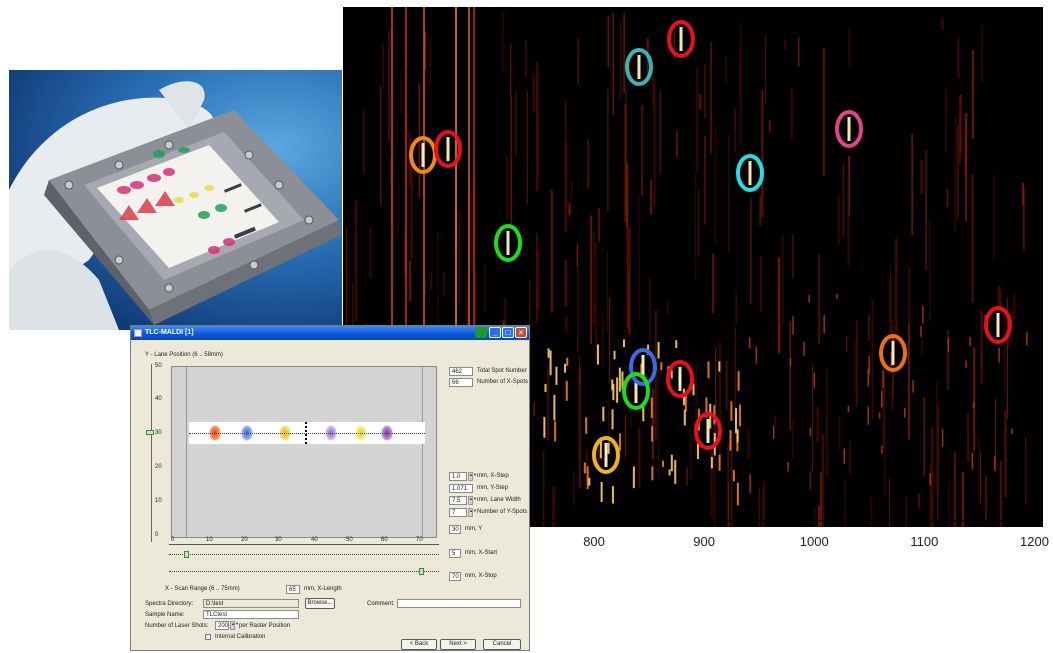  Describe the element at coordinates (251, 614) in the screenshot. I see `sample-name-input: TLCtest` at that location.